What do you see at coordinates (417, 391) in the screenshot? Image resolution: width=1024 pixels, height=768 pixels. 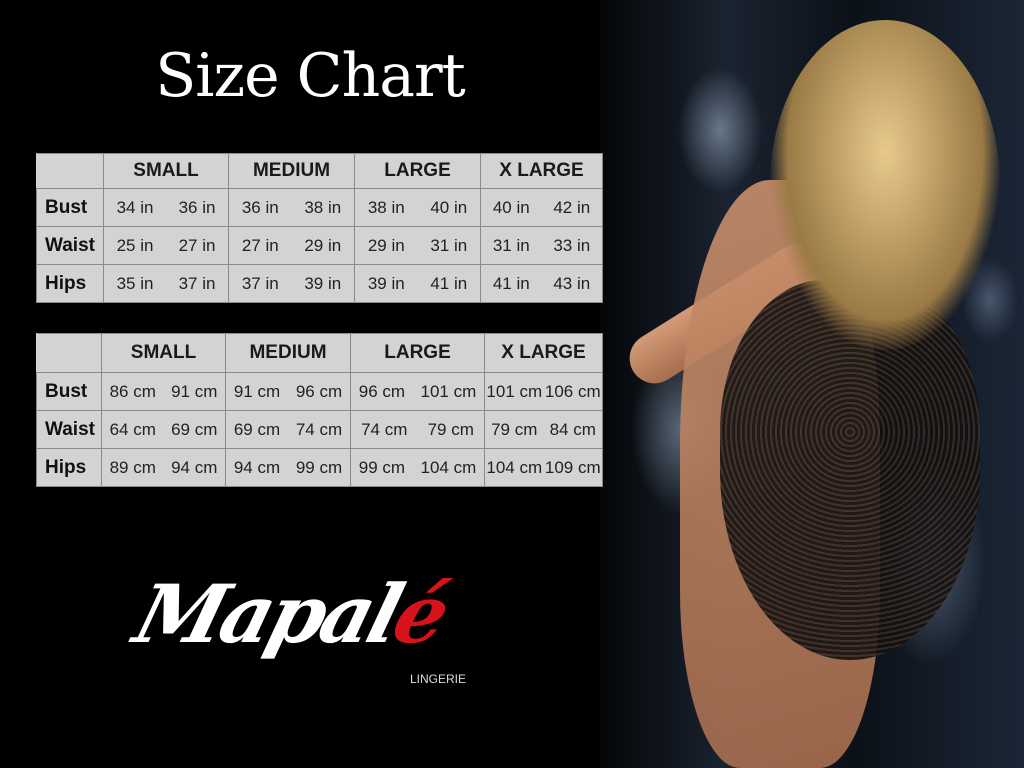 I see `size-range-cell: 96 cm 101 cm` at bounding box center [417, 391].